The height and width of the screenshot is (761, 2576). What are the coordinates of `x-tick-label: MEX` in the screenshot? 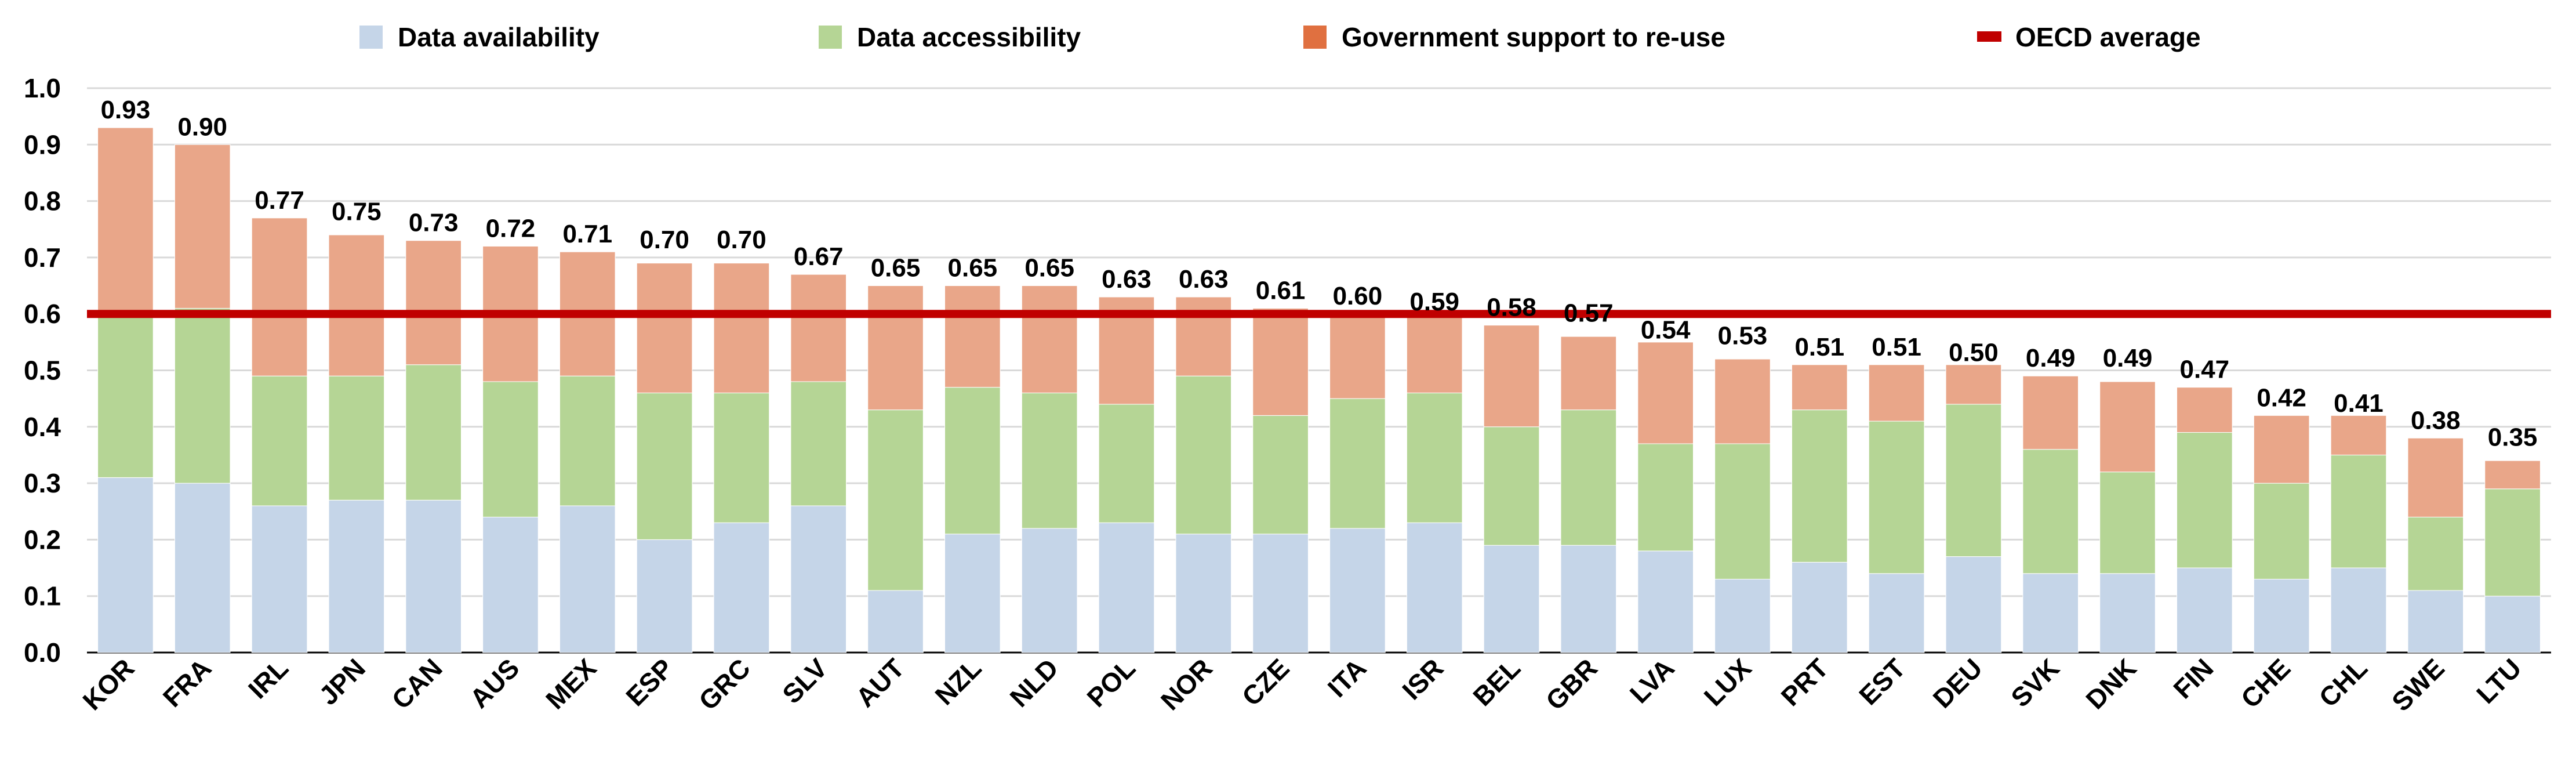 It's located at (571, 684).